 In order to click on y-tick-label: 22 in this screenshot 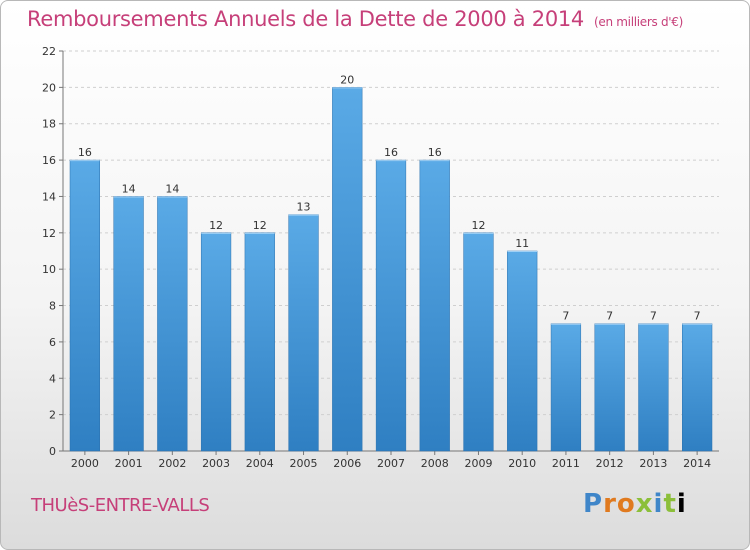, I will do `click(49, 51)`.